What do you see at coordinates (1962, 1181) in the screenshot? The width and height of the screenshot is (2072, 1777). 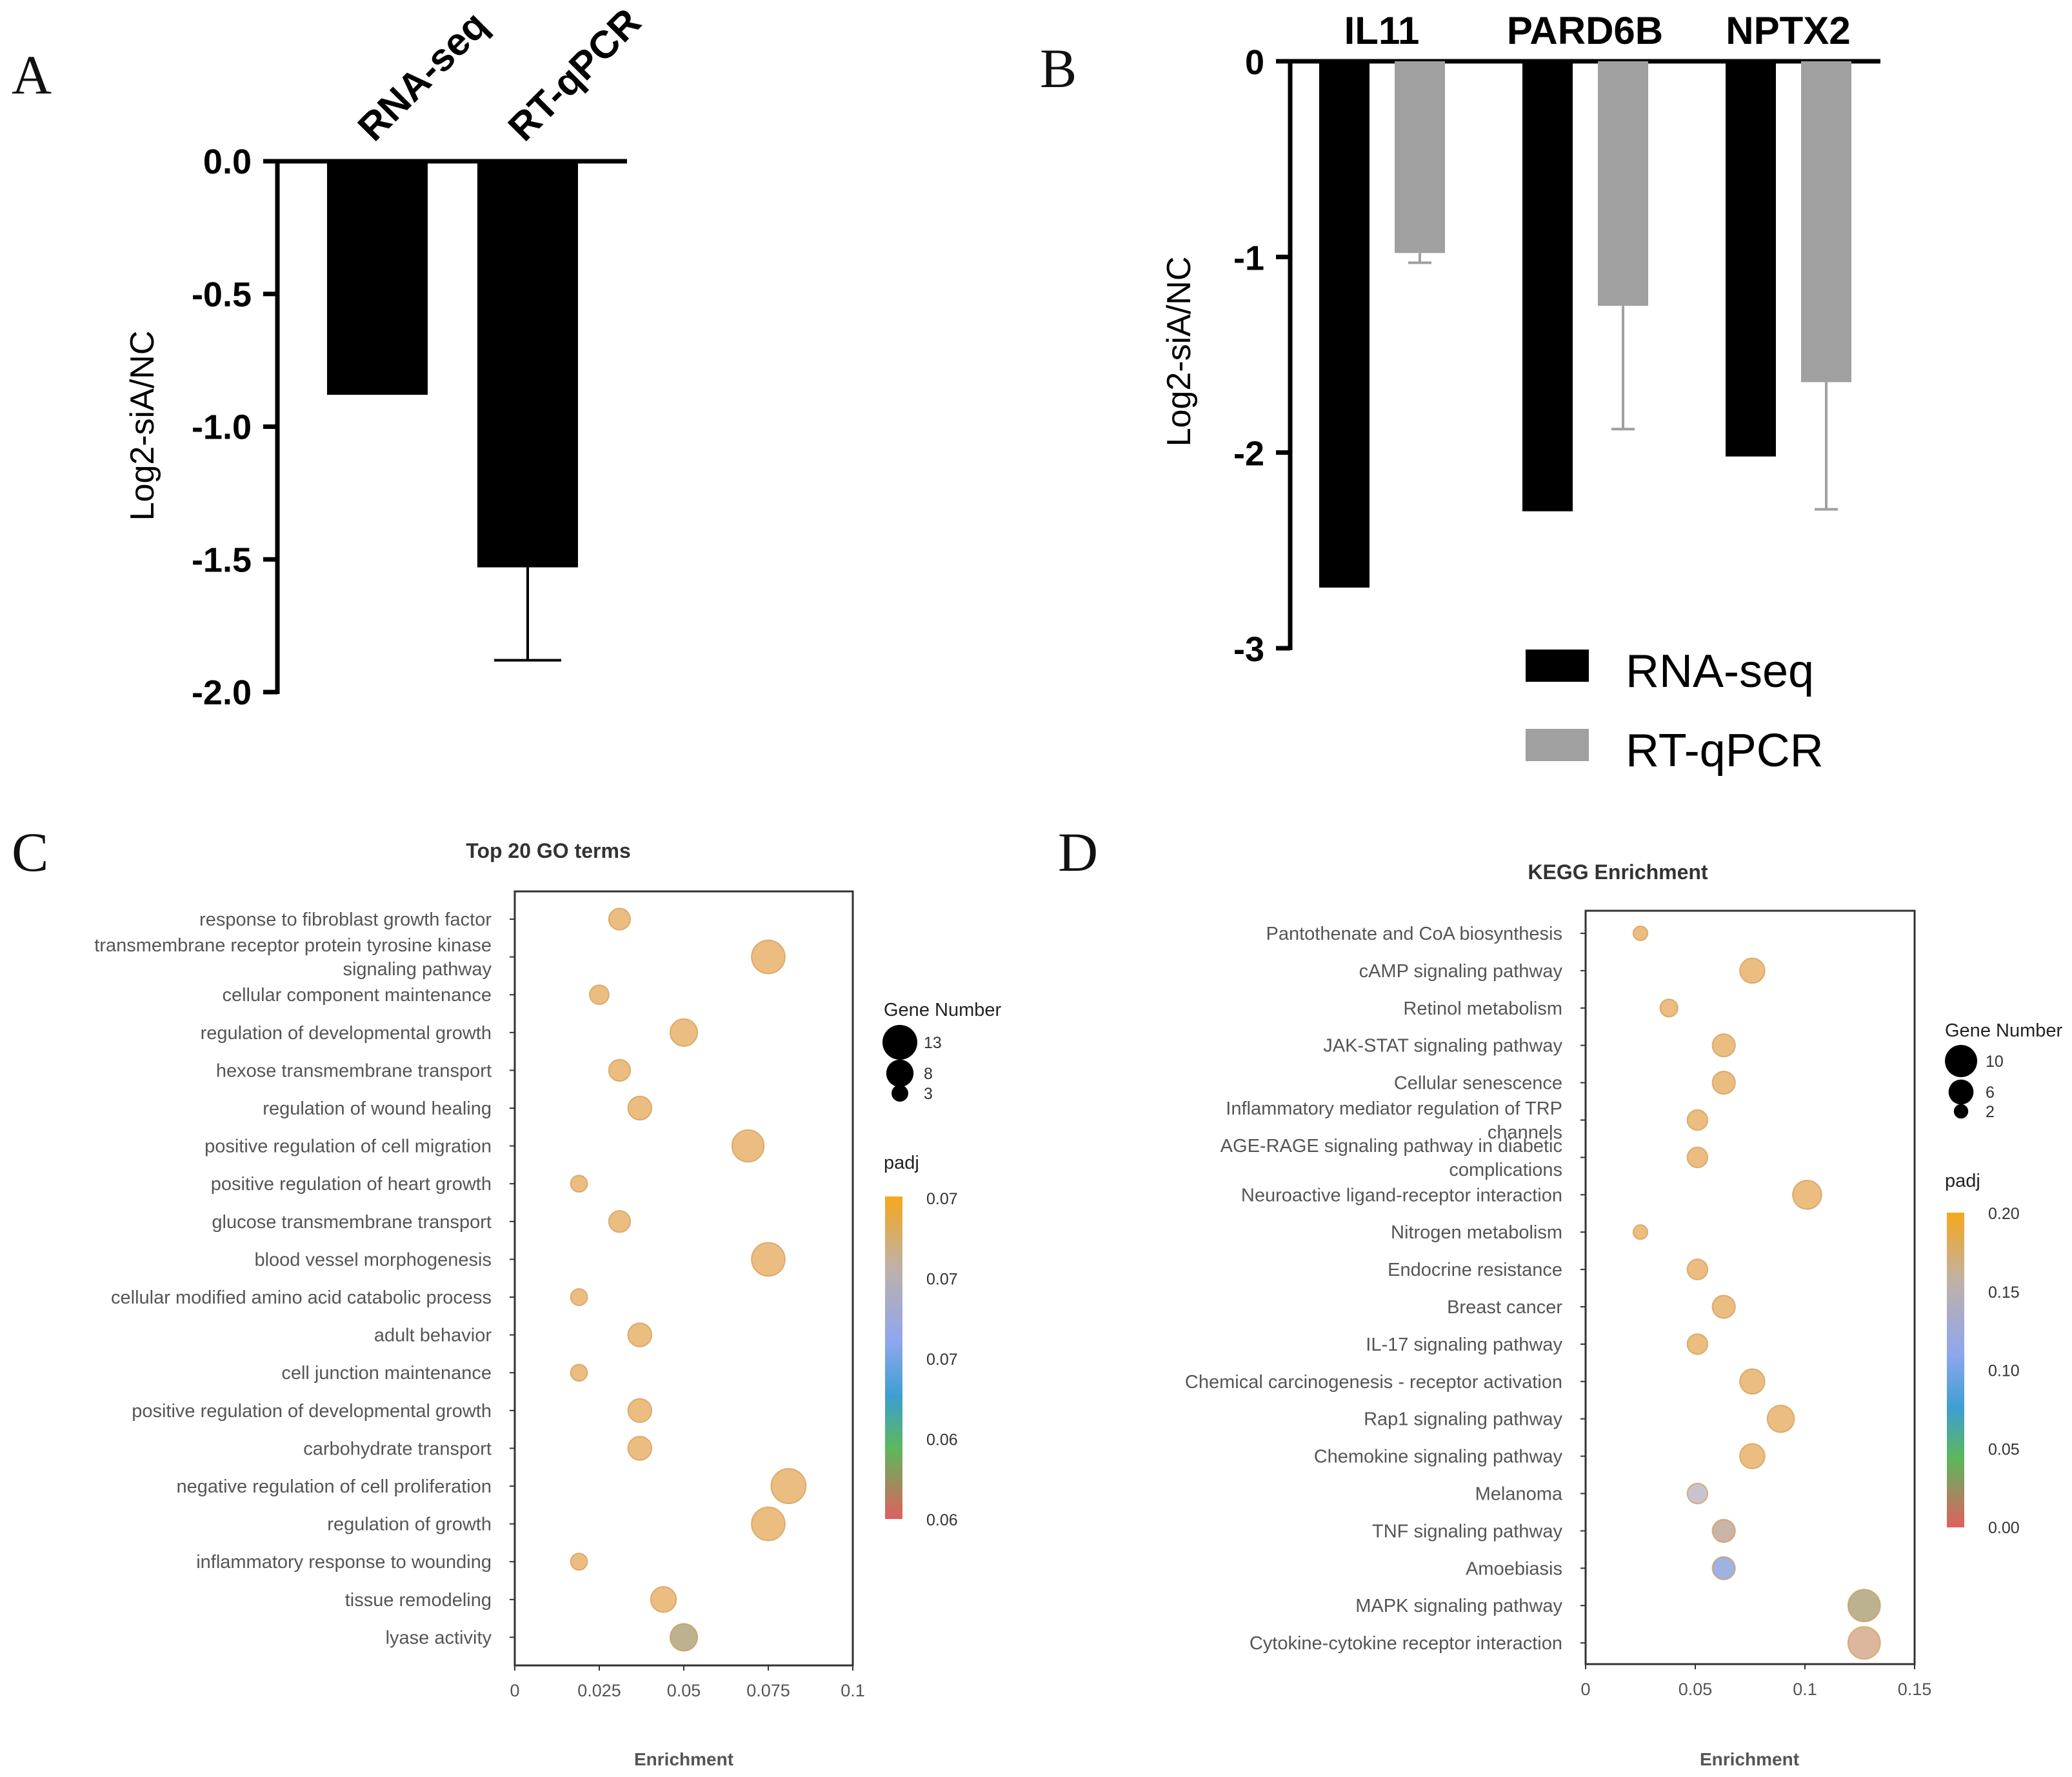 I see `chart-d-color-legend-title: padj` at bounding box center [1962, 1181].